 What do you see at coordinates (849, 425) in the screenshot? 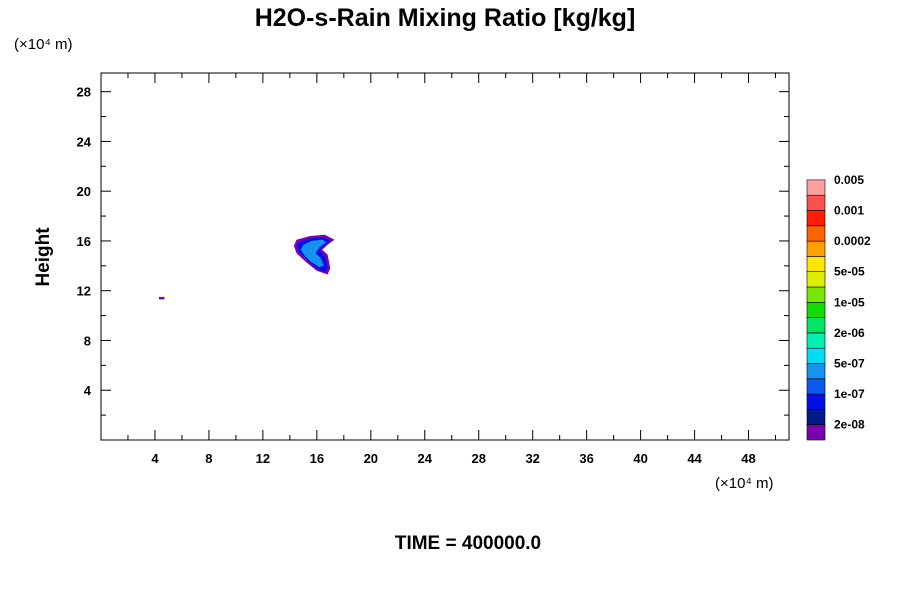
I see `colorbar-label: 2e-08` at bounding box center [849, 425].